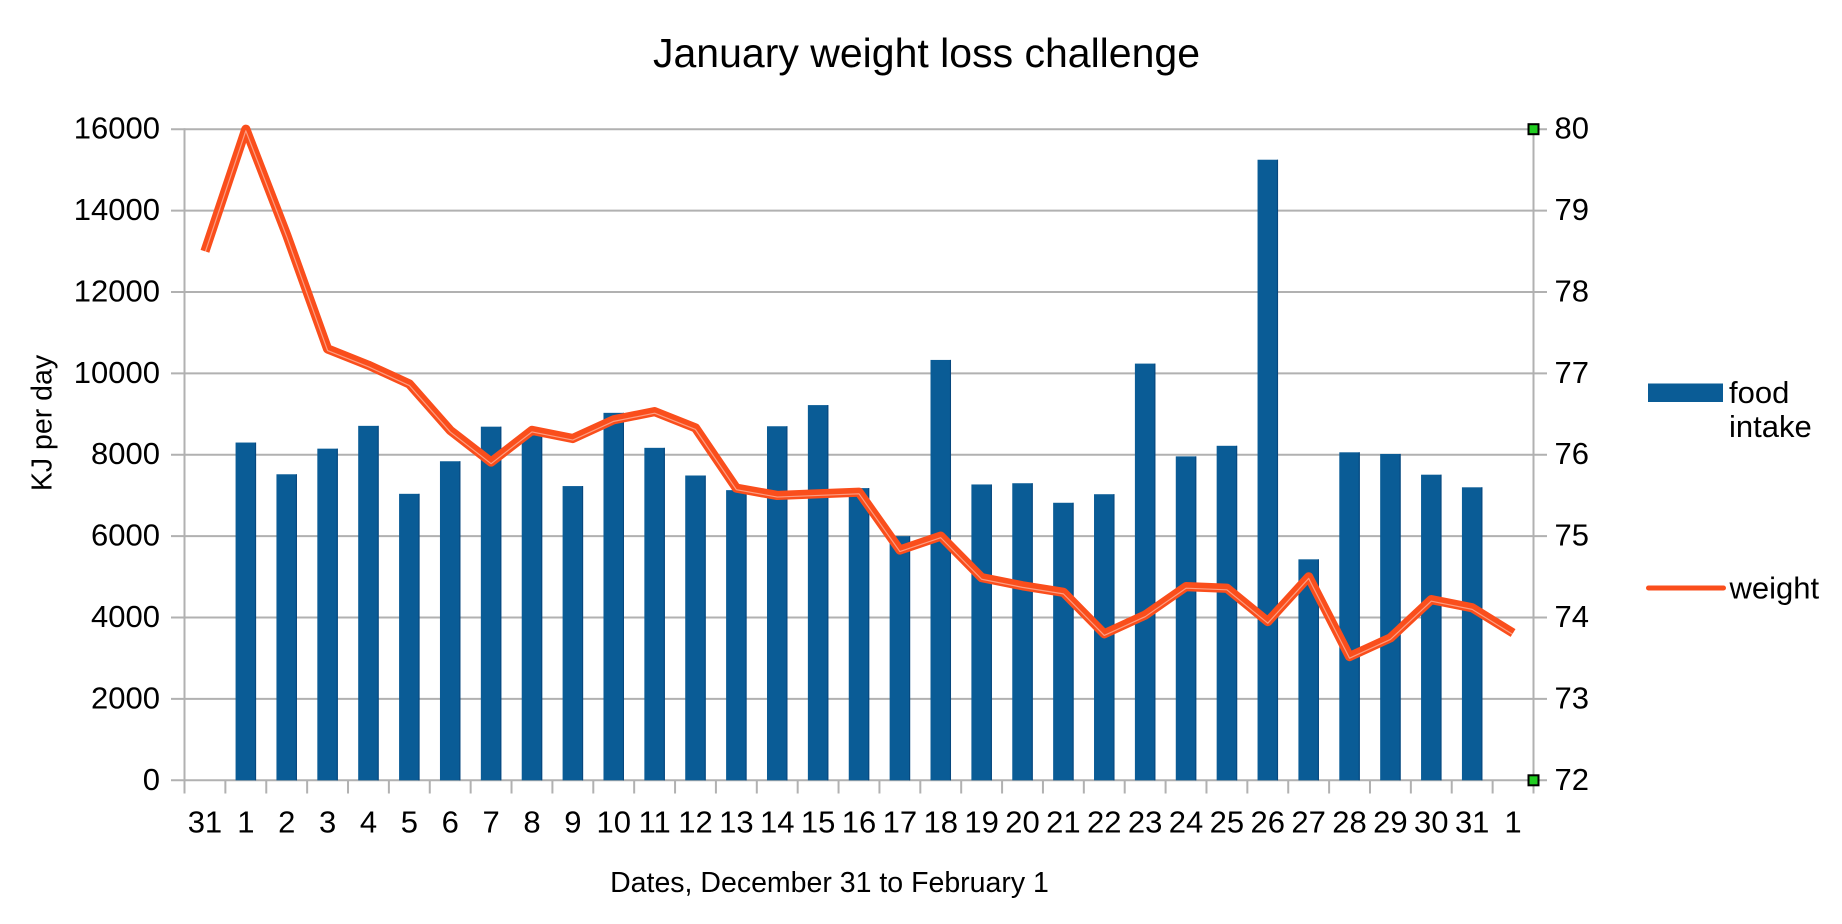 This screenshot has width=1842, height=924. What do you see at coordinates (117, 209) in the screenshot?
I see `svg-text: 14000` at bounding box center [117, 209].